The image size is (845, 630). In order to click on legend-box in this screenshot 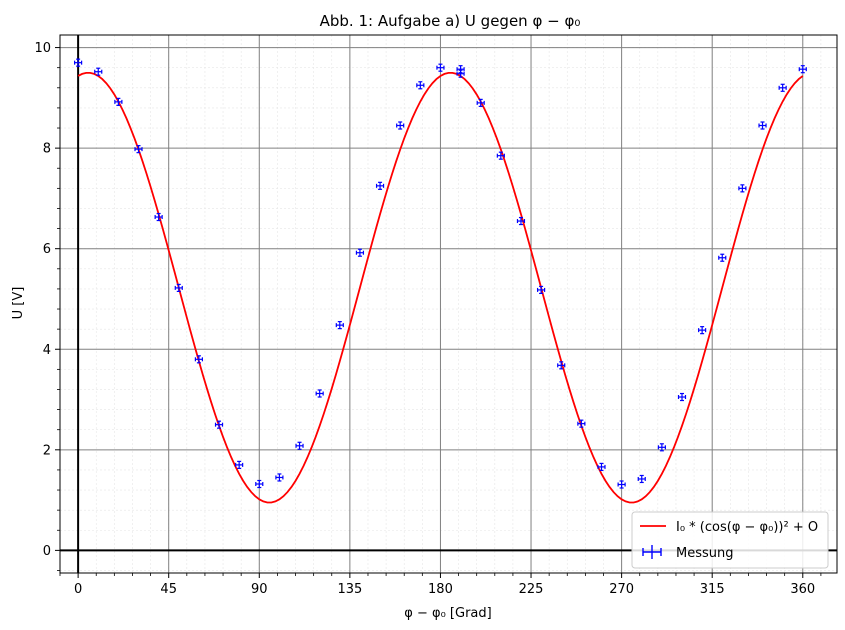, I will do `click(730, 540)`.